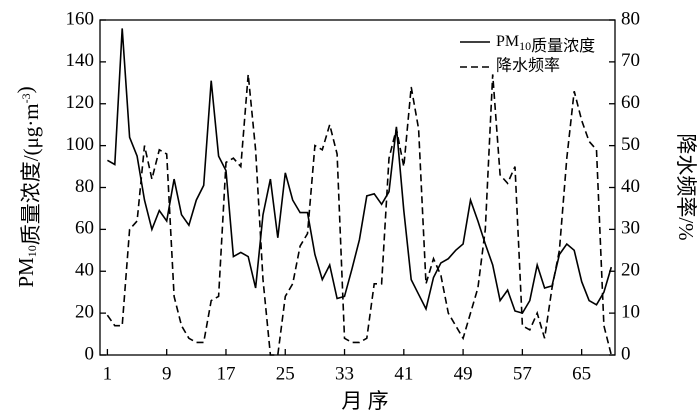 This screenshot has height=416, width=700. What do you see at coordinates (630, 144) in the screenshot?
I see `y2-tick-label: 50` at bounding box center [630, 144].